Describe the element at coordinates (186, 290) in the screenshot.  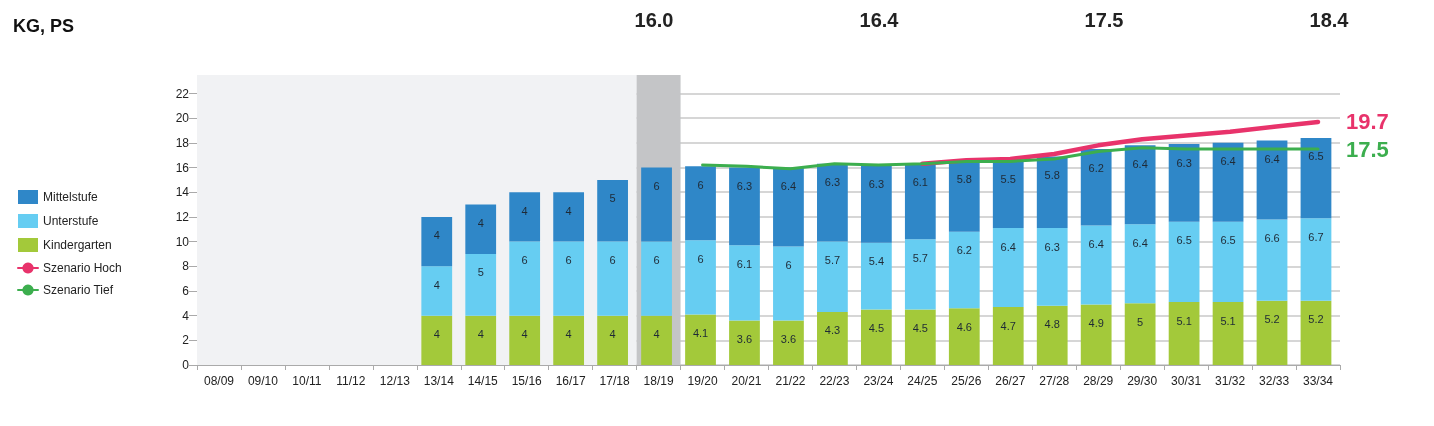
I see `y-tick-label: 6` at that location.